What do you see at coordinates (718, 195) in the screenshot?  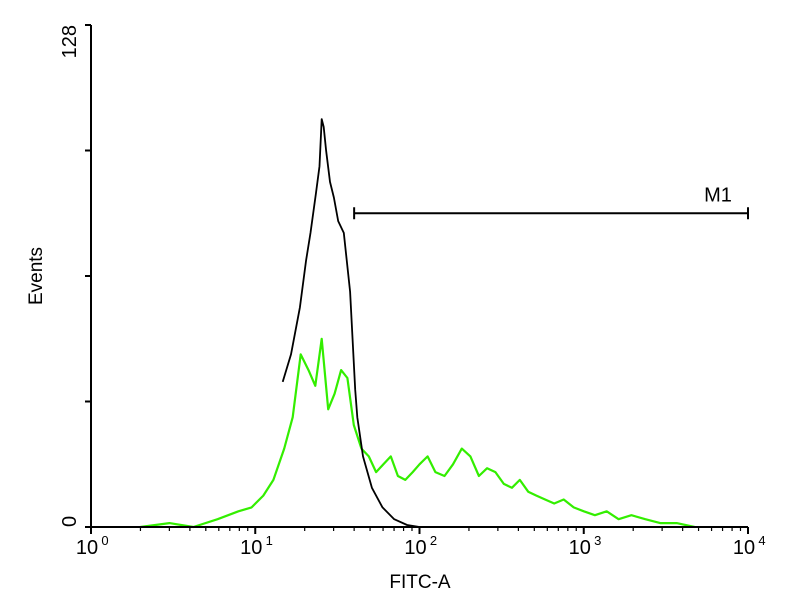 I see `marker-label: M1` at bounding box center [718, 195].